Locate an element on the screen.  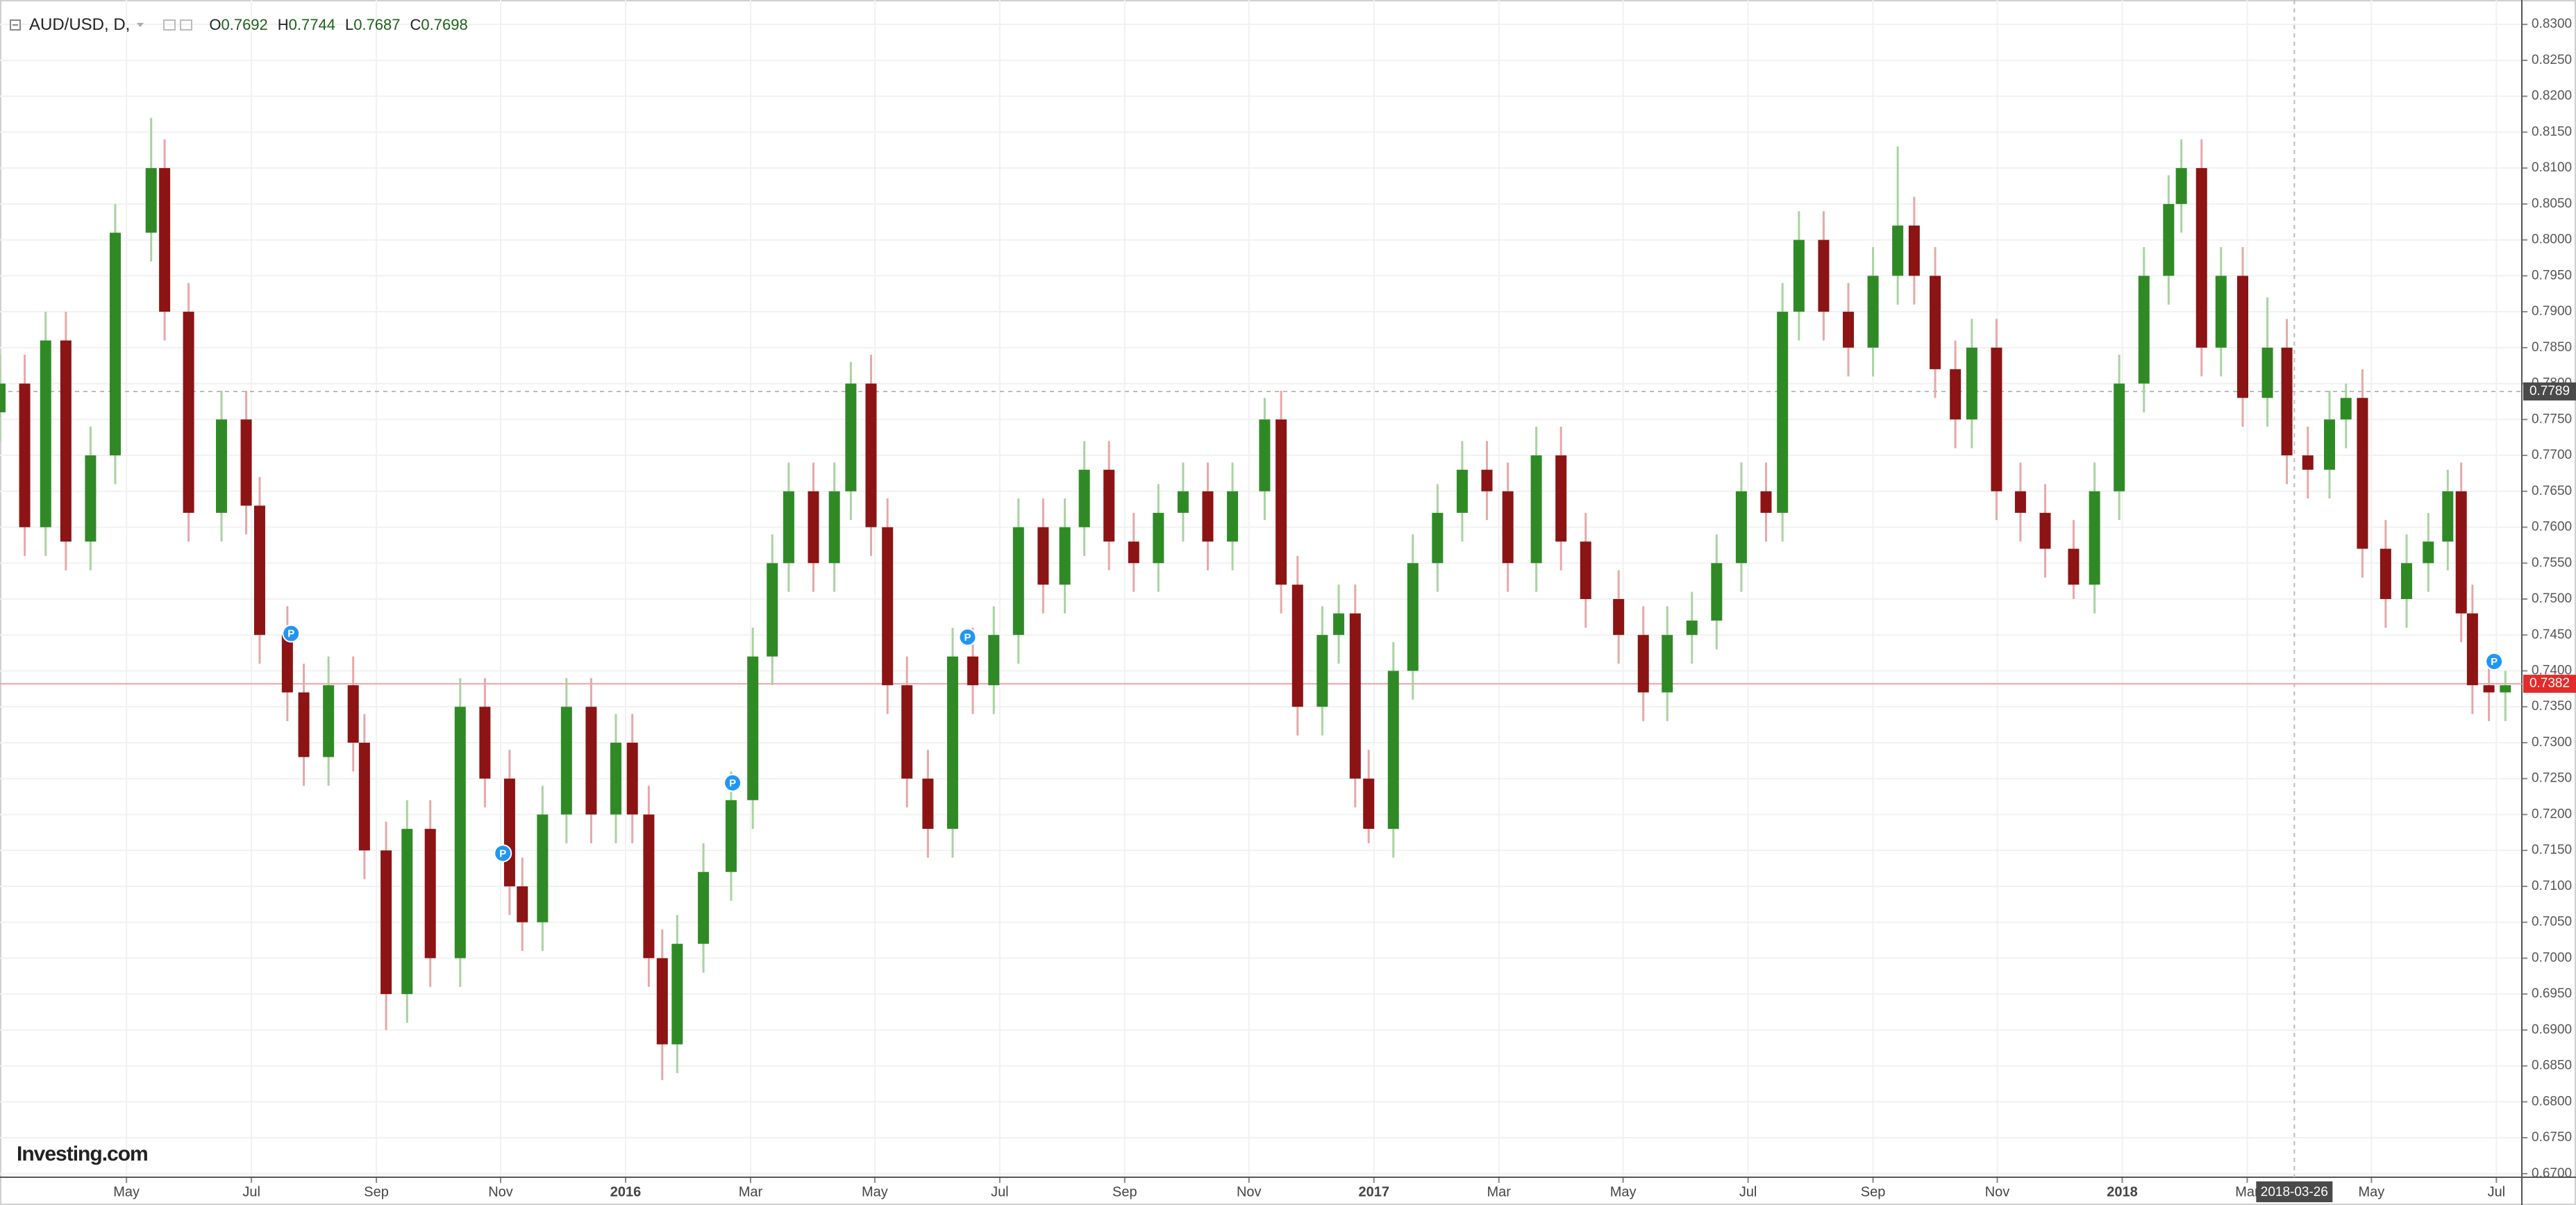
y-tick-label: 0.6750 is located at coordinates (2552, 1137).